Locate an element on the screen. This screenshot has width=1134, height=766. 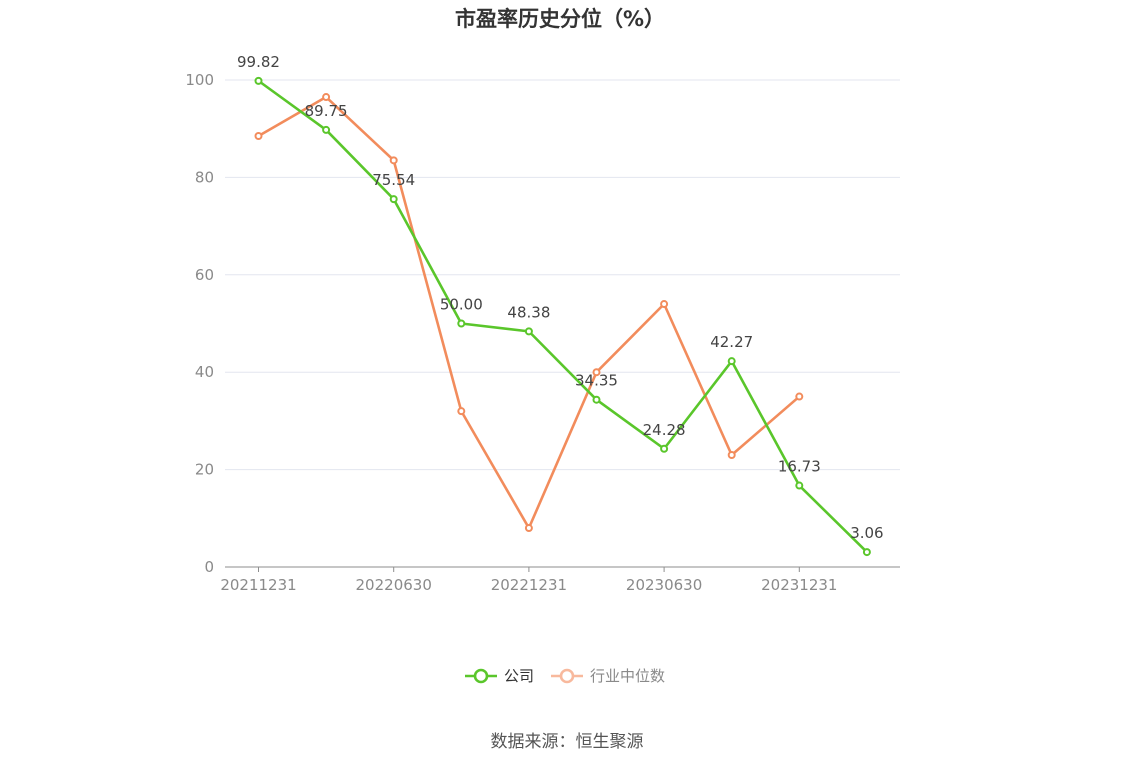
legend-item-company: 公司 is located at coordinates (499, 676).